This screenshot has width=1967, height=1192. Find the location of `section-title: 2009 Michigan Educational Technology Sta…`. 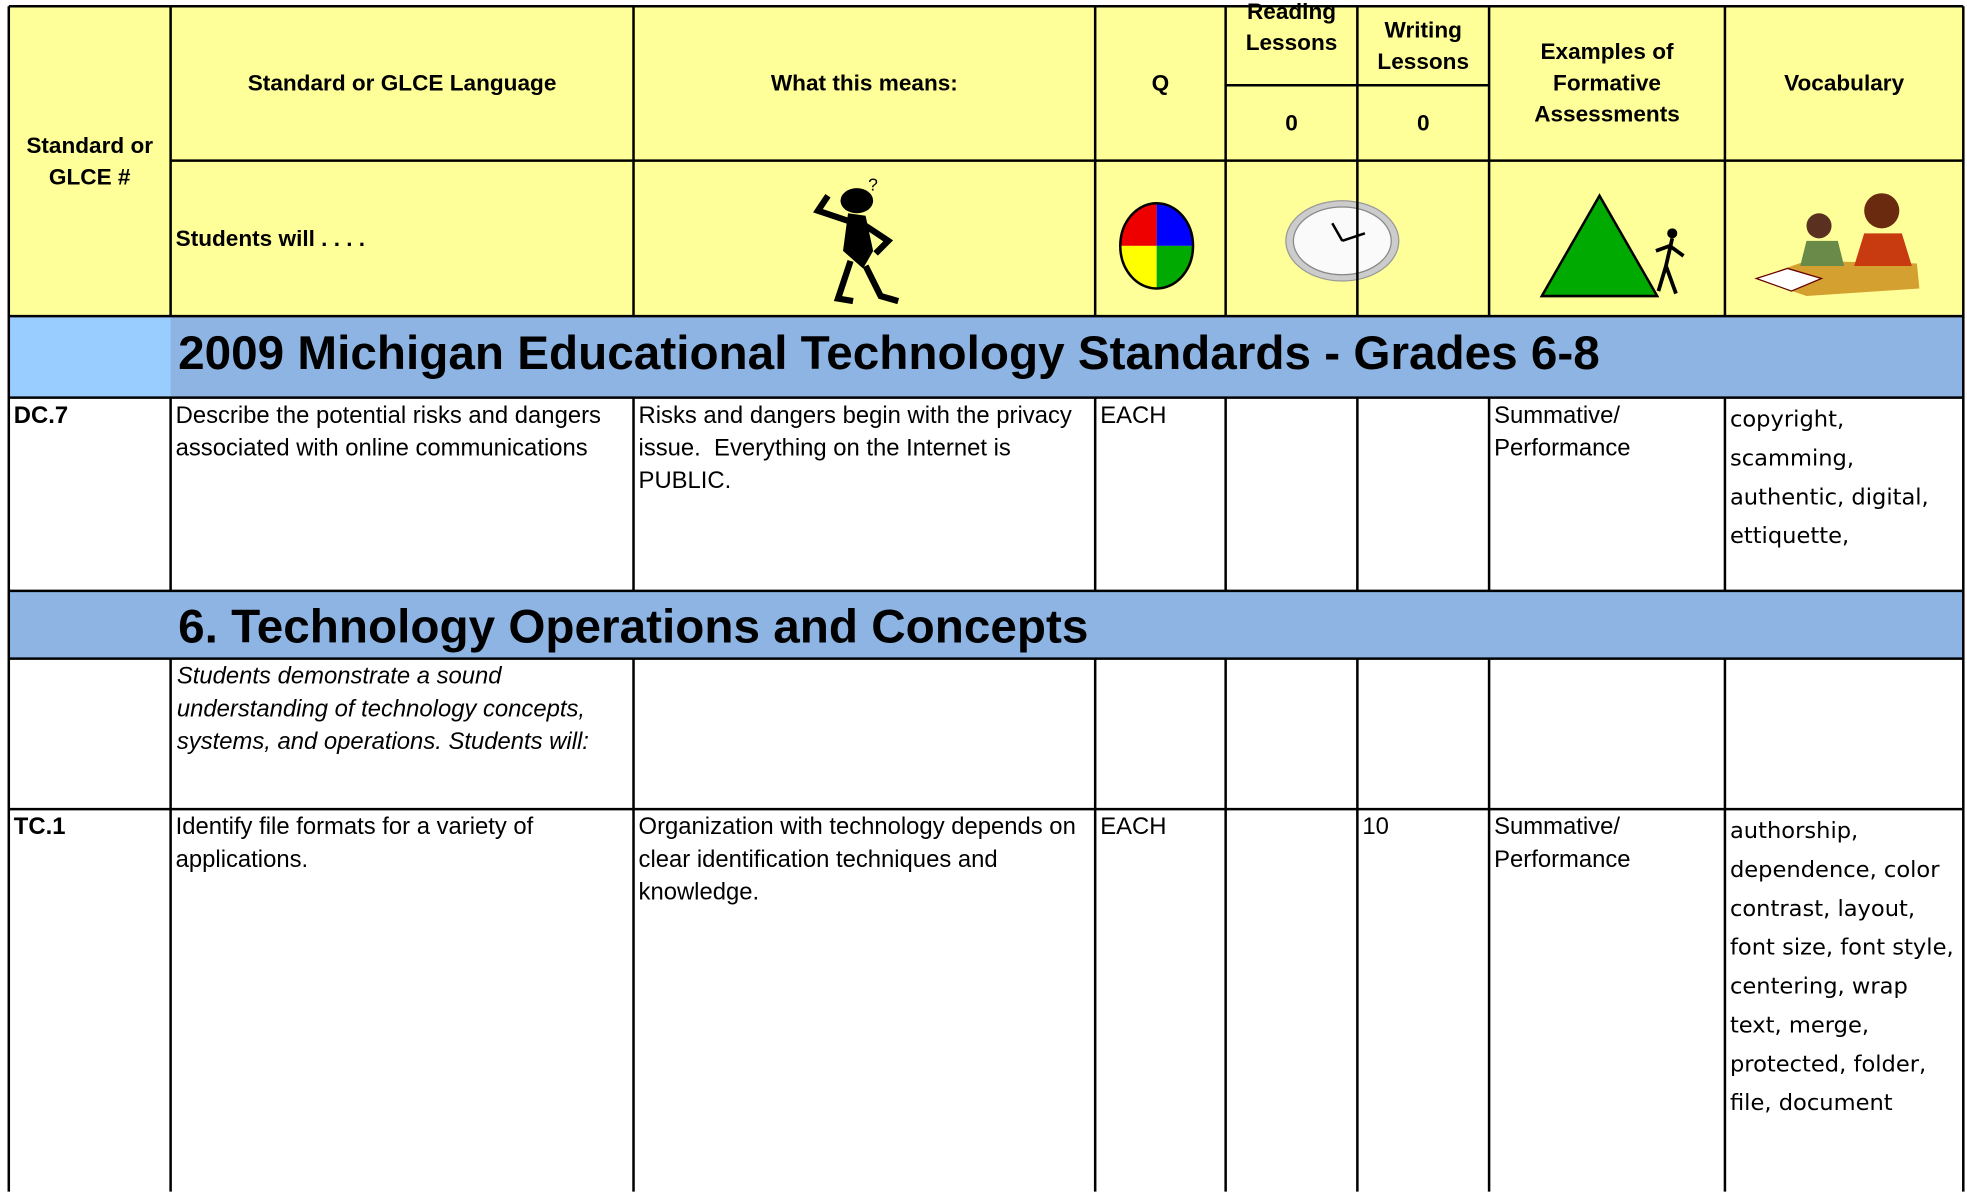

section-title: 2009 Michigan Educational Technology Sta… is located at coordinates (889, 354).